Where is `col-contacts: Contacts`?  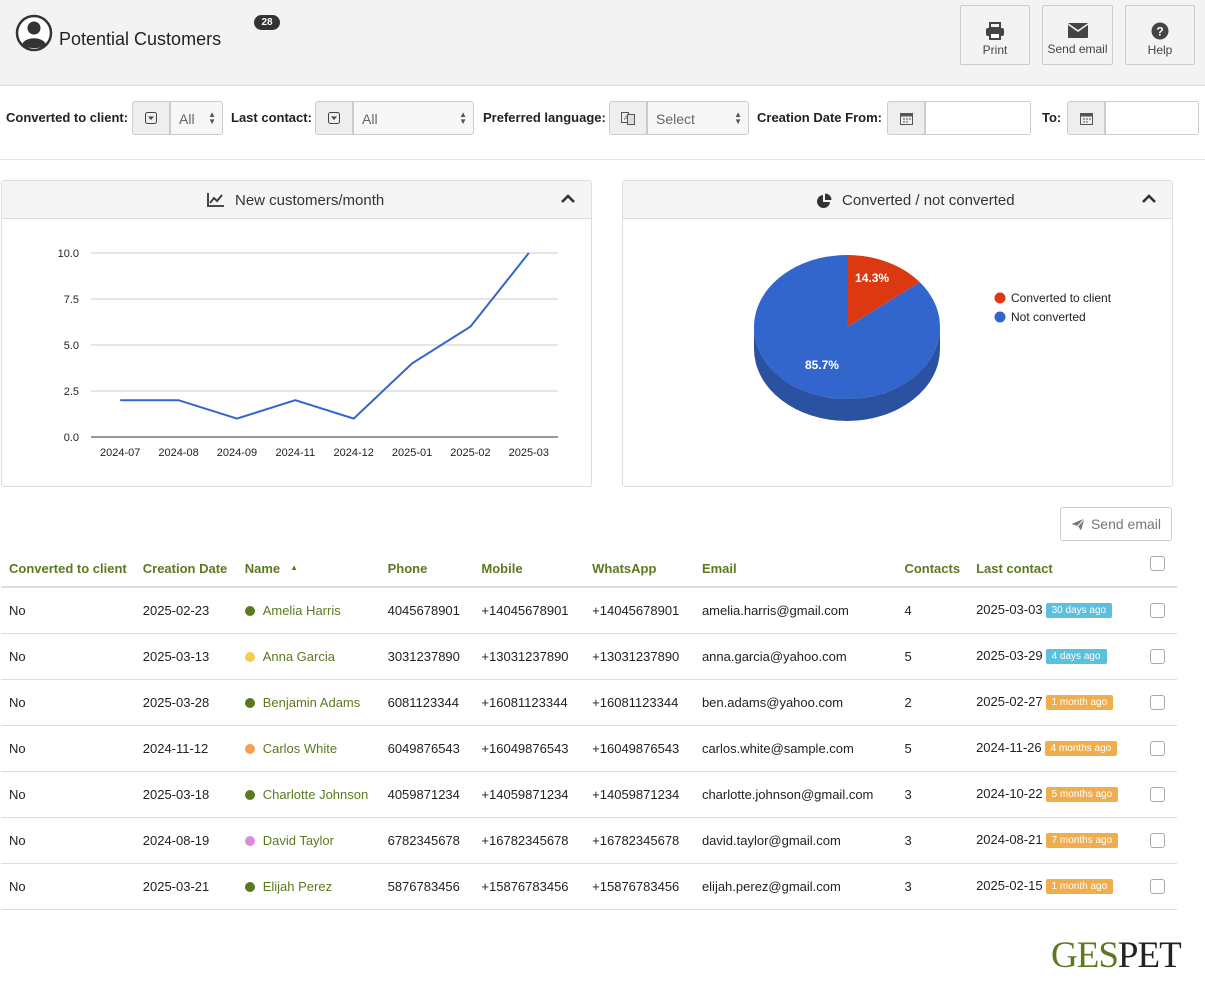
col-contacts: Contacts is located at coordinates (932, 569).